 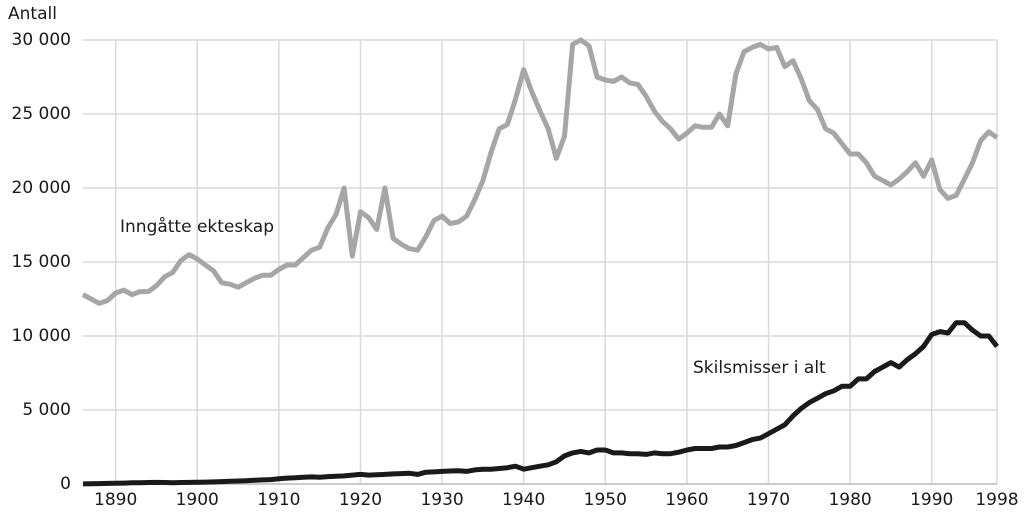 What do you see at coordinates (46, 410) in the screenshot?
I see `y-tick-label: 5 000` at bounding box center [46, 410].